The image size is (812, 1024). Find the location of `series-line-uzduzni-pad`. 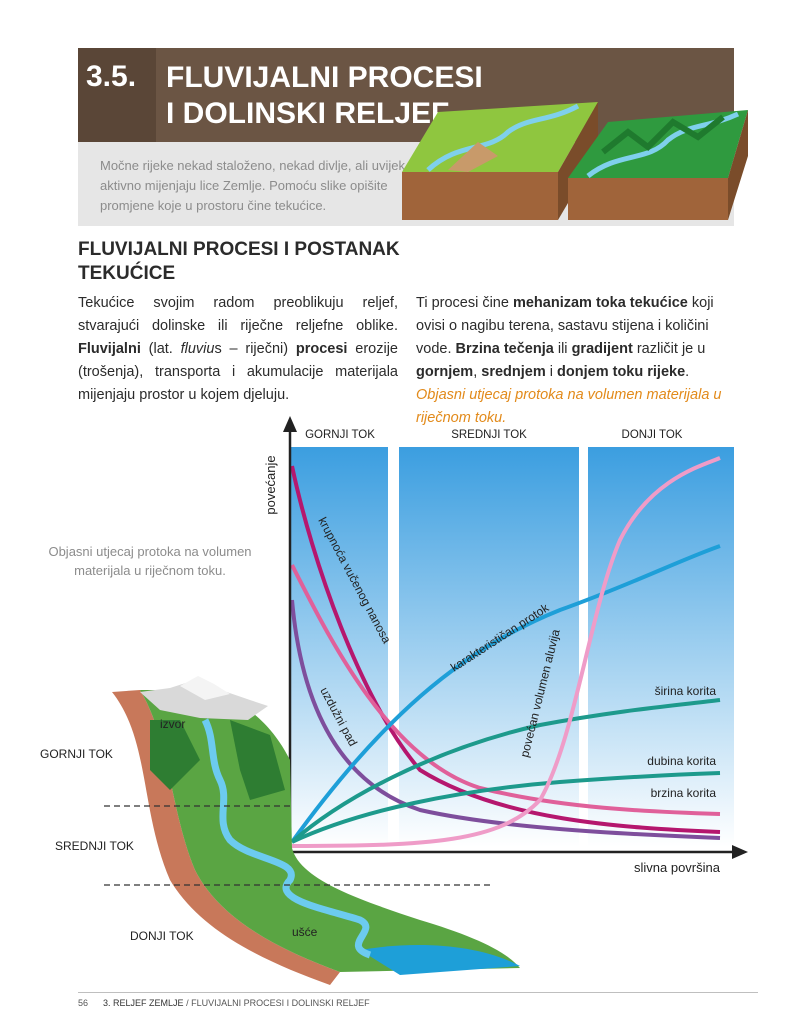

series-line-uzduzni-pad is located at coordinates (505, 719).